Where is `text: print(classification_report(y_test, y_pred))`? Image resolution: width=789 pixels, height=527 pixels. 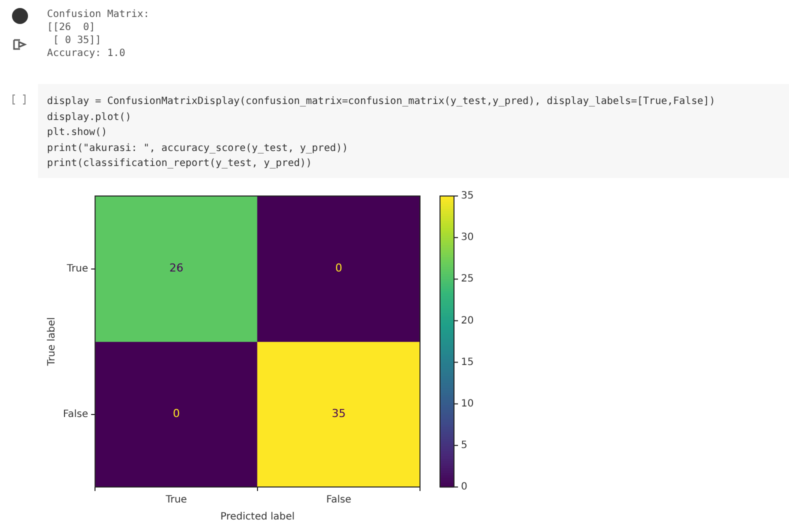
text: print(classification_report(y_test, y_pred)) is located at coordinates (180, 164).